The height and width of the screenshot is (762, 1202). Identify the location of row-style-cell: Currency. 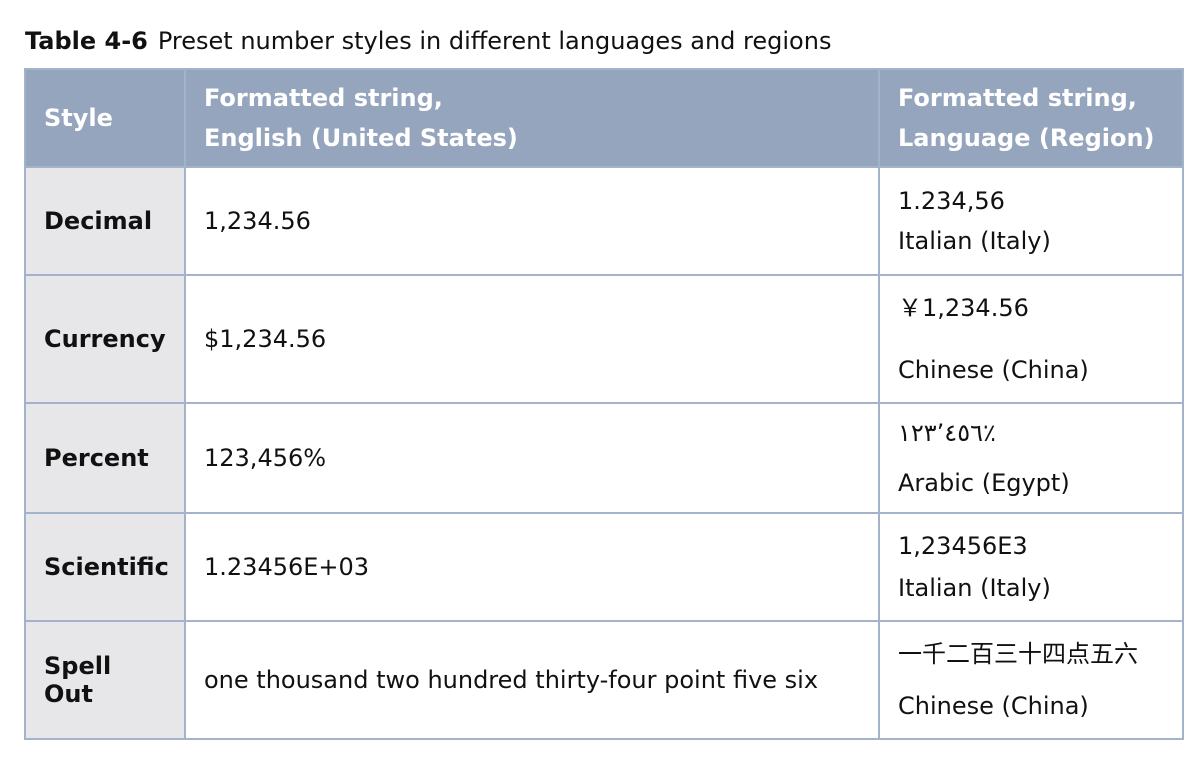
(105, 339).